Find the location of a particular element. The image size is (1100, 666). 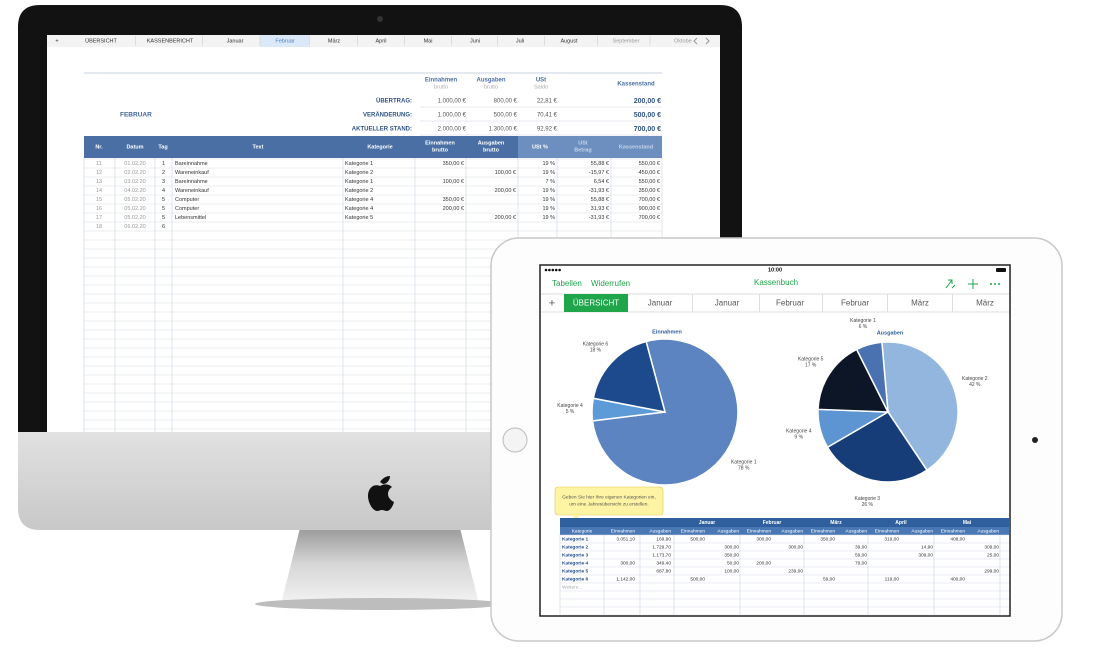

sheet-tab: August is located at coordinates (569, 41).